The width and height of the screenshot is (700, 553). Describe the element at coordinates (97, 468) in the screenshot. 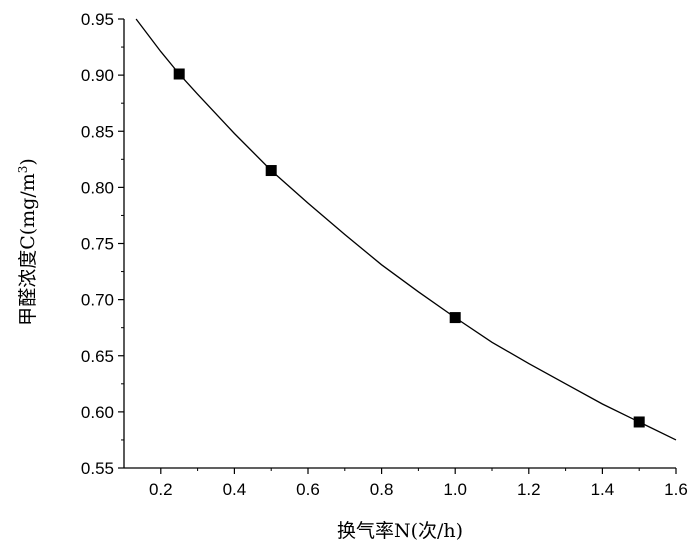

I see `y-tick-label: 0.55` at that location.